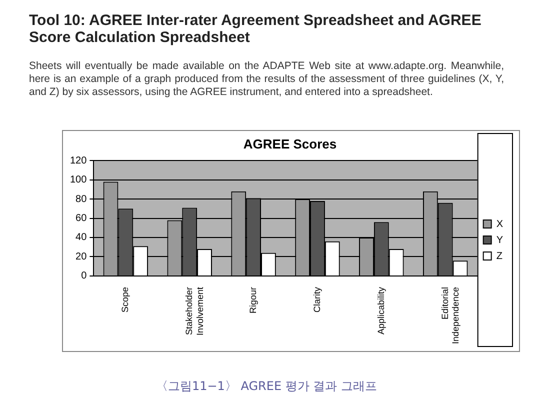  I want to click on y-tick-label: 80, so click(82, 199).